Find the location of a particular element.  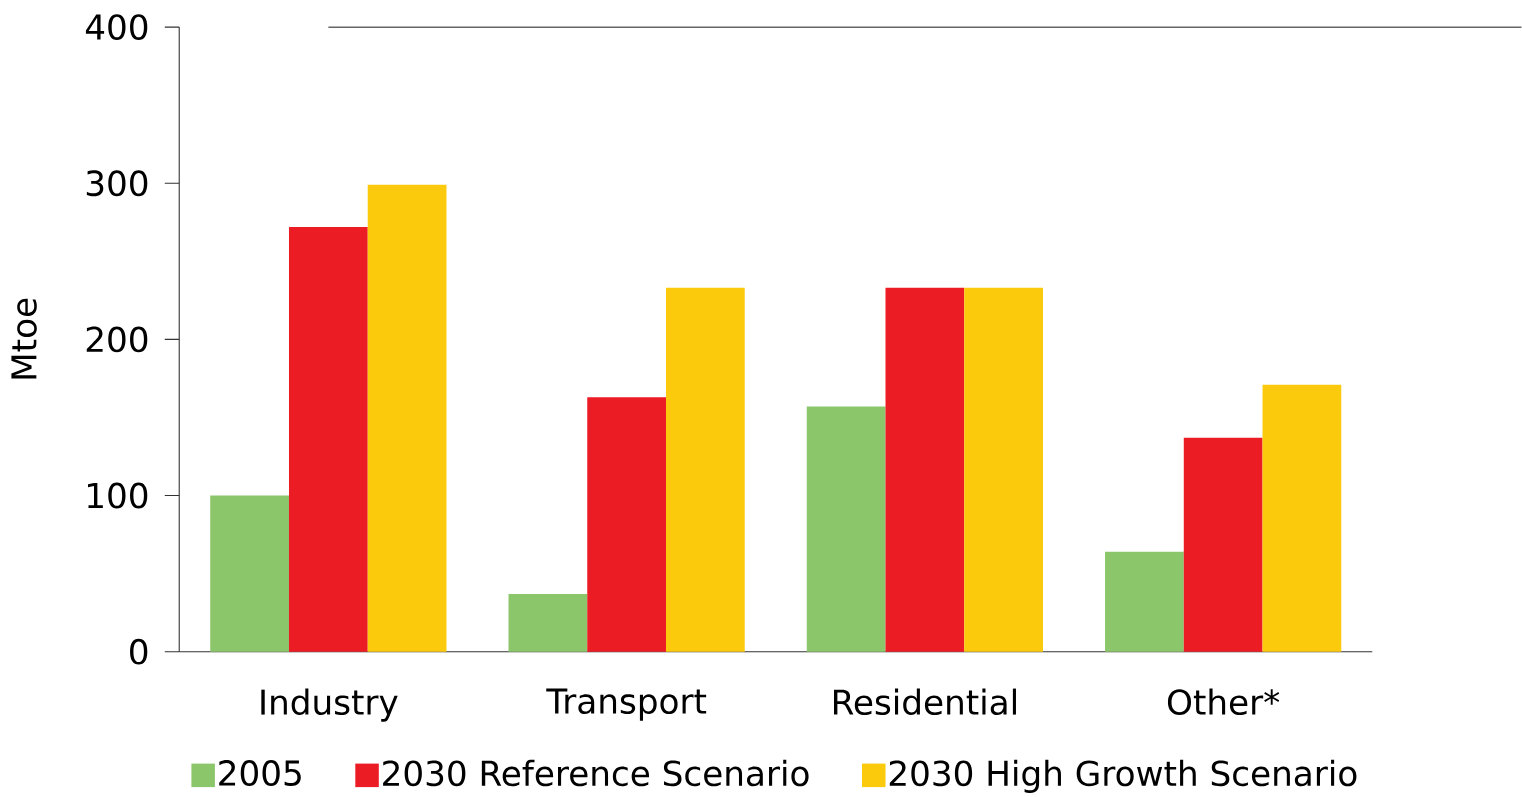

y-axis-title: Mtoe is located at coordinates (24, 338).